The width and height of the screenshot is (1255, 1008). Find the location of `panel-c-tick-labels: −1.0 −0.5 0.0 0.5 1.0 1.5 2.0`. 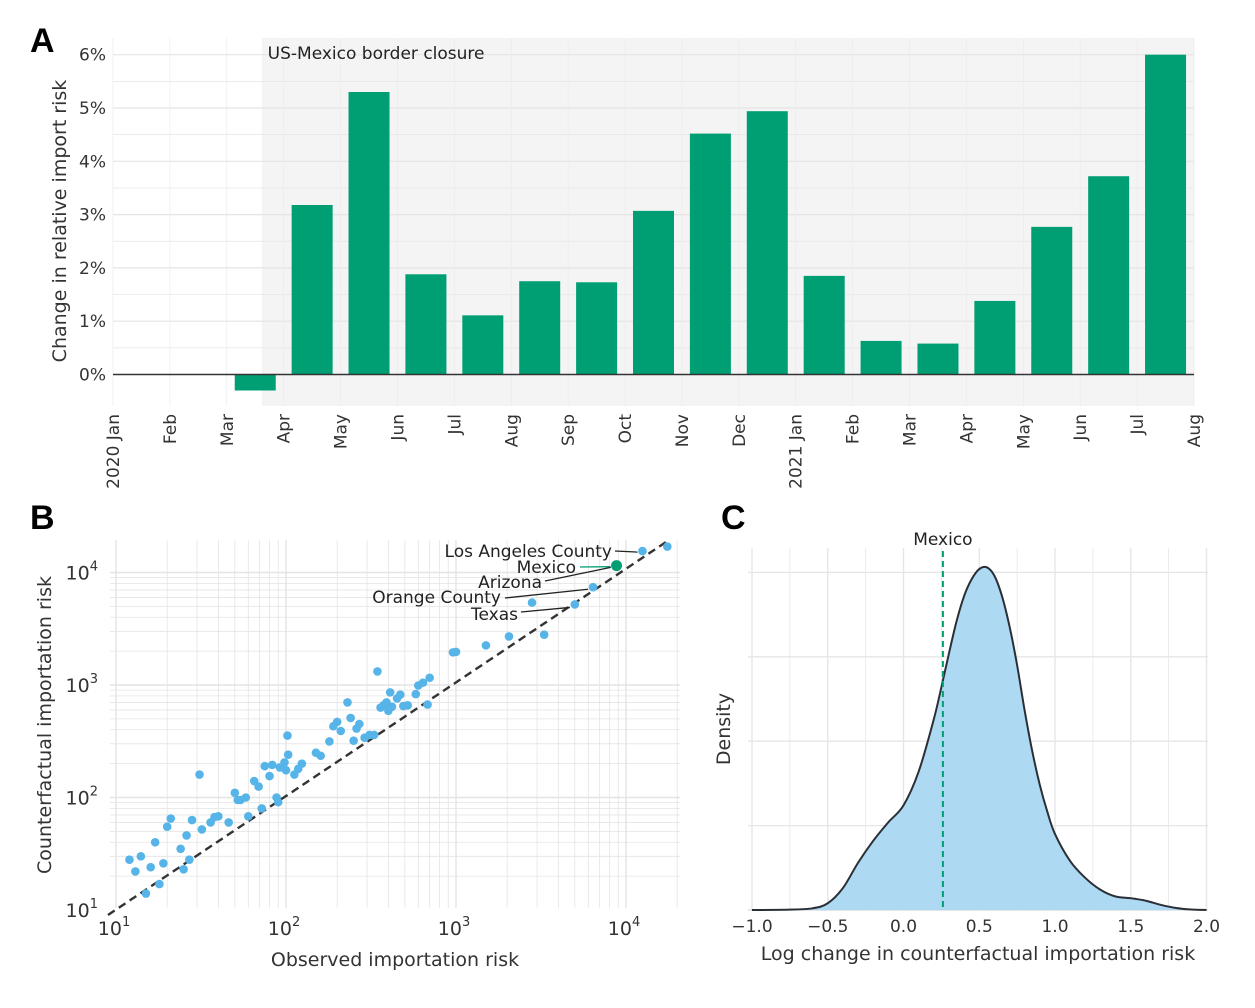

panel-c-tick-labels: −1.0 −0.5 0.0 0.5 1.0 1.5 2.0 is located at coordinates (975, 927).